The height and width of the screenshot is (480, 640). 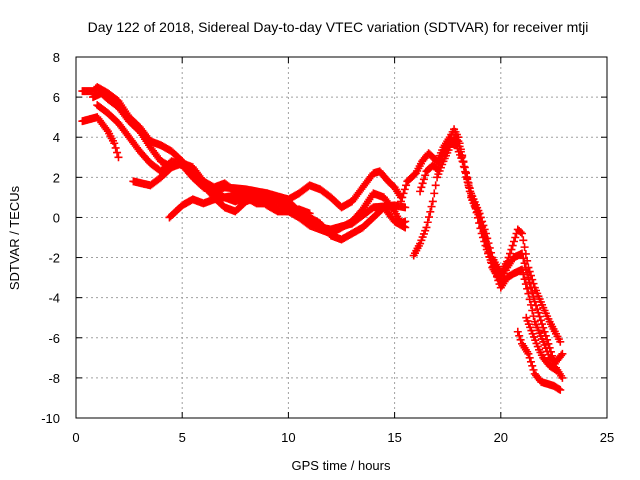 What do you see at coordinates (56, 137) in the screenshot?
I see `y-tick-label: 4` at bounding box center [56, 137].